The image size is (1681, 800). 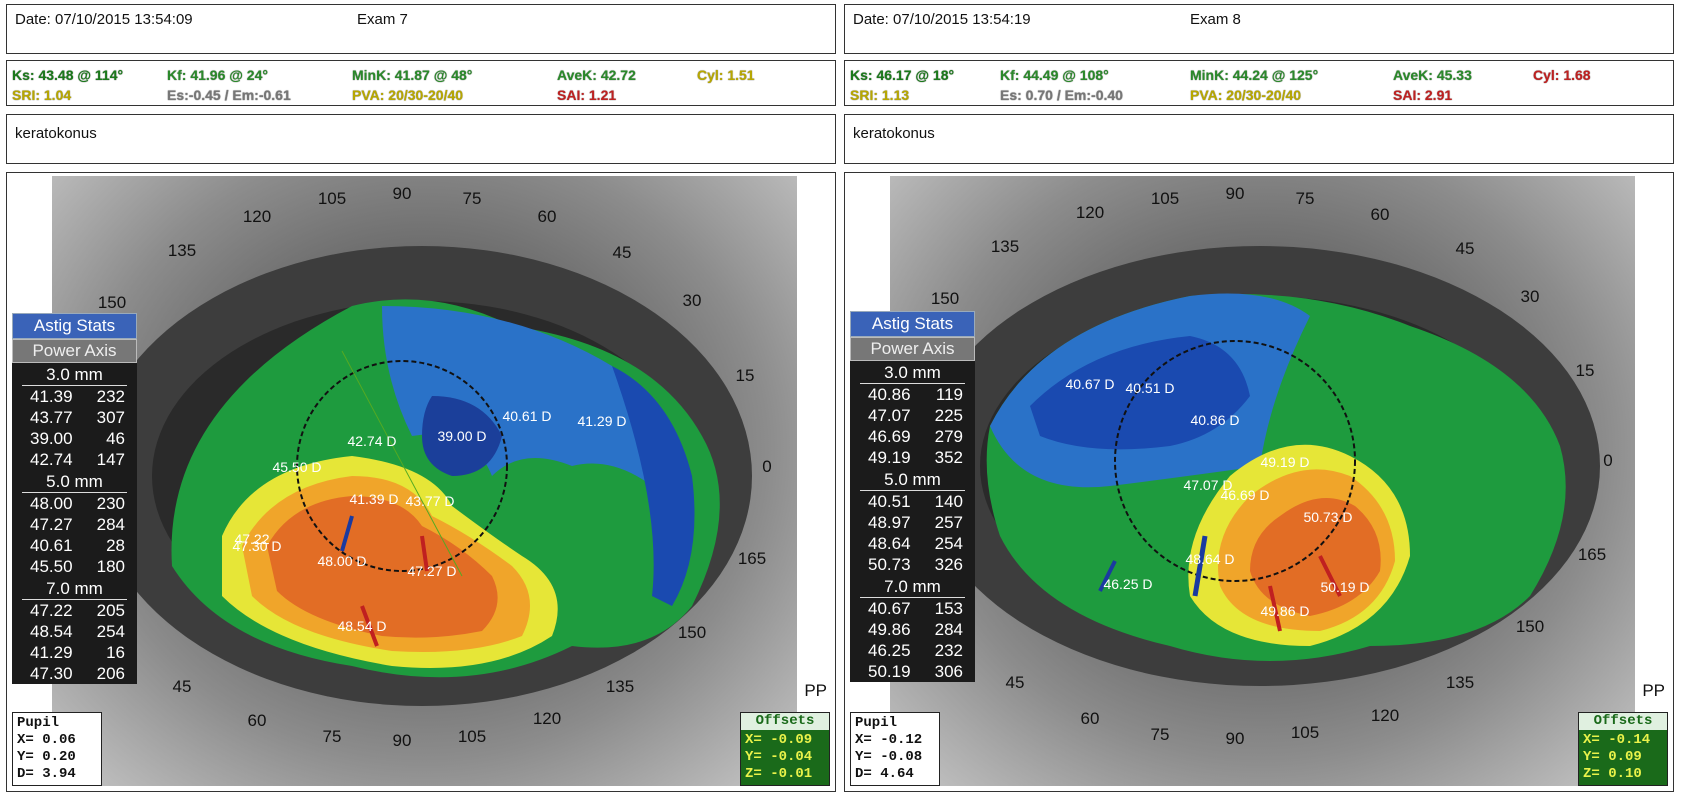 I want to click on table-row: 40.61 28, so click(x=74, y=545).